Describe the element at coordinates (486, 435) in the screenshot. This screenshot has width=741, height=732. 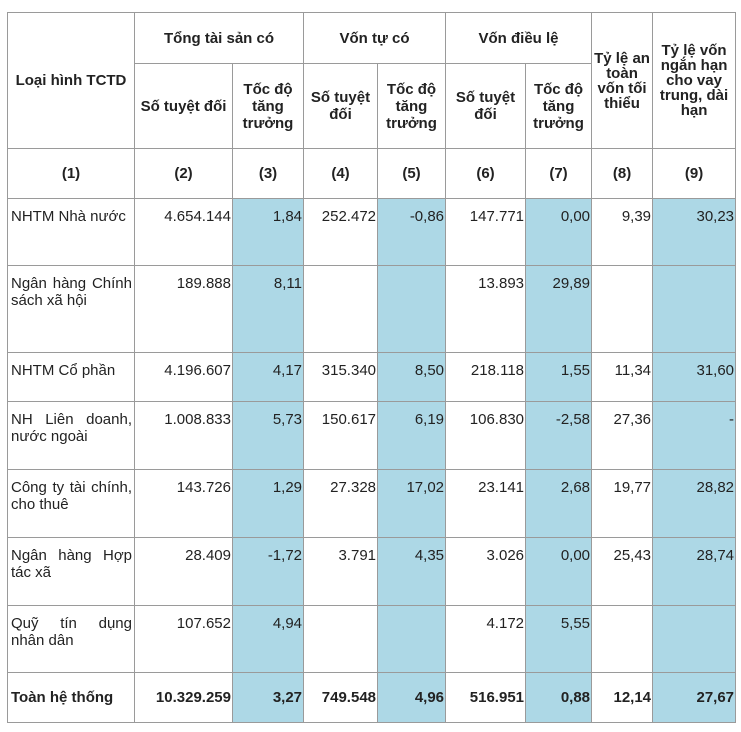
I see `cell-von-dieu-le: 106.830` at that location.